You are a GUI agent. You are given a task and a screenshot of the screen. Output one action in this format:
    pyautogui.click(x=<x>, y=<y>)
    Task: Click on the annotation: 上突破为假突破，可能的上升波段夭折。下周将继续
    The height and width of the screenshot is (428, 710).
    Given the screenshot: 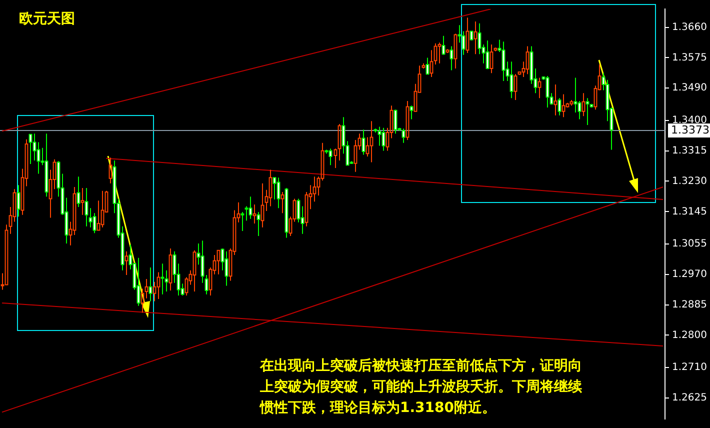 What is the action you would take?
    pyautogui.click(x=421, y=387)
    